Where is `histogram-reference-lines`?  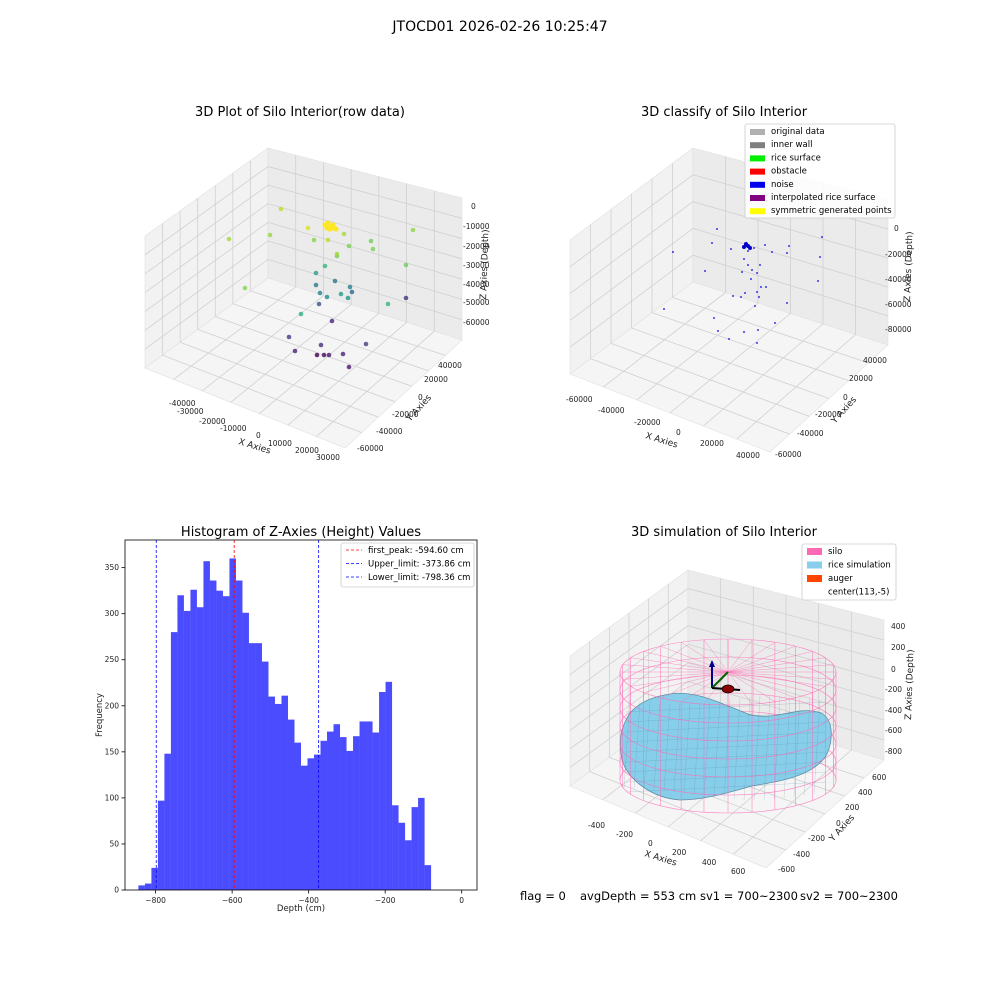 histogram-reference-lines is located at coordinates (237, 715).